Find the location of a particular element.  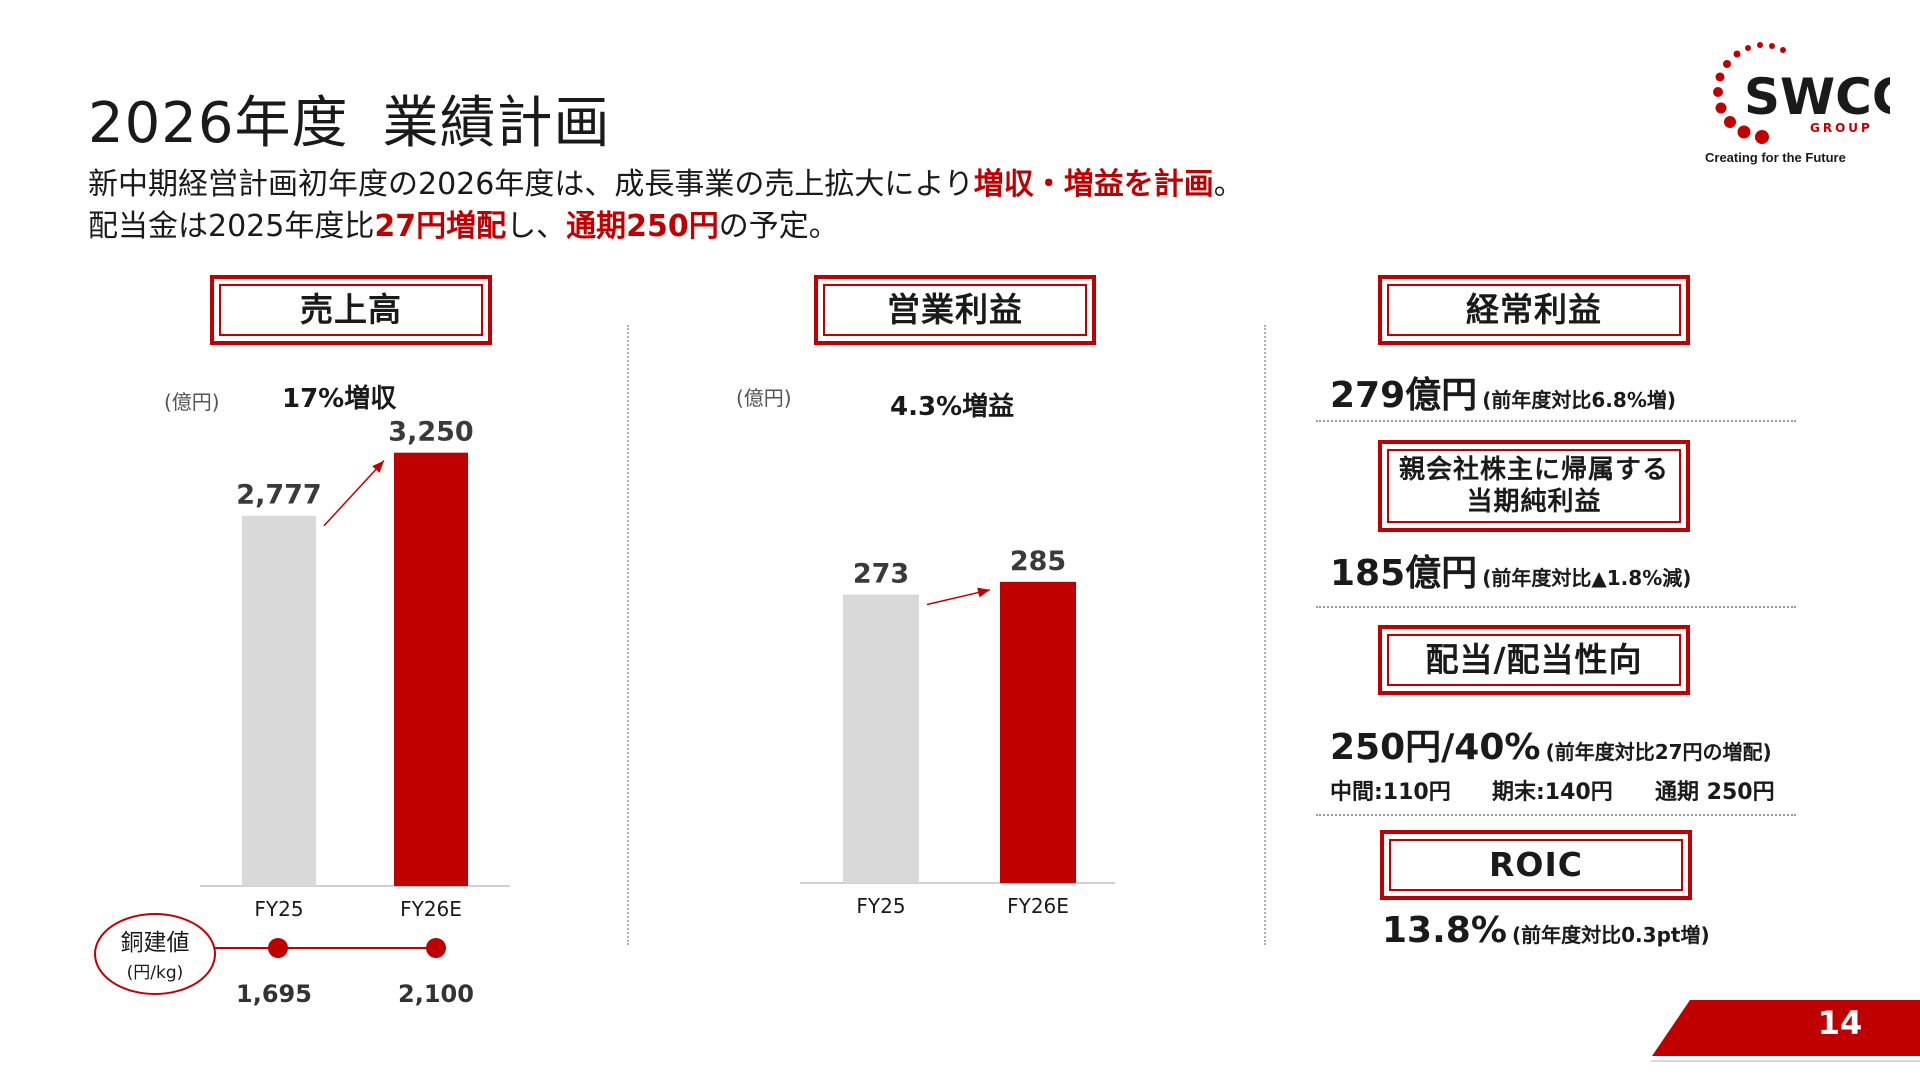

copper-value-fy26e: 2,100 is located at coordinates (436, 994).